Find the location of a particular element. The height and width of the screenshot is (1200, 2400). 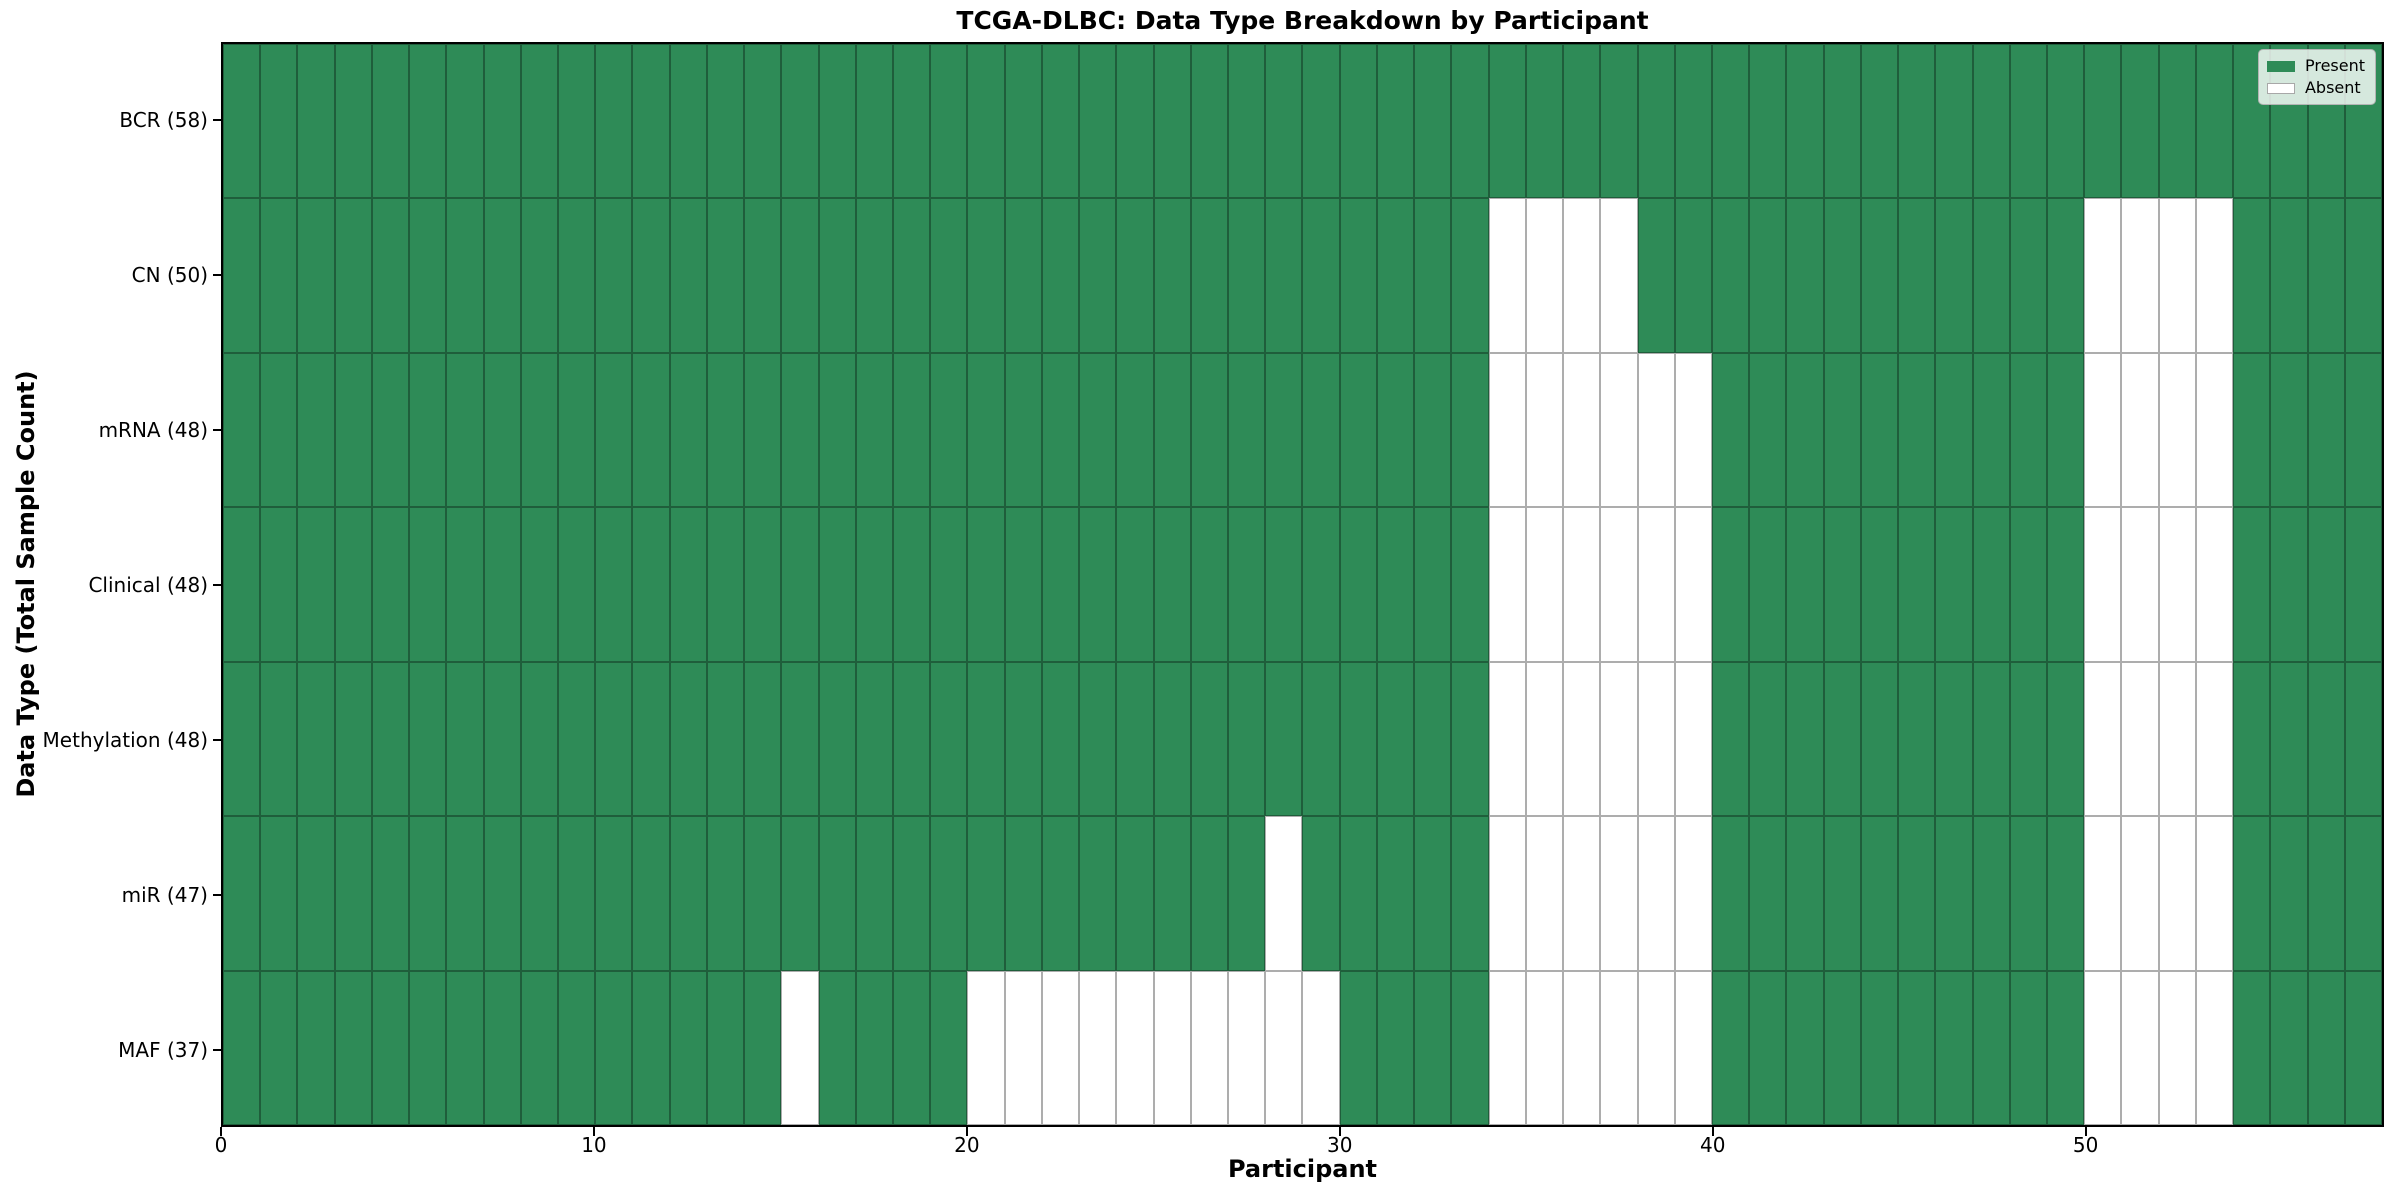

y-tick-mark is located at coordinates (217, 429).